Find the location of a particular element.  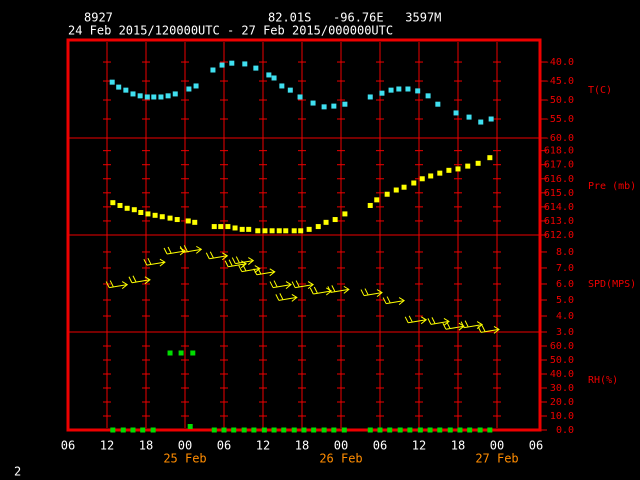

panel-label: RH(%) is located at coordinates (603, 380).